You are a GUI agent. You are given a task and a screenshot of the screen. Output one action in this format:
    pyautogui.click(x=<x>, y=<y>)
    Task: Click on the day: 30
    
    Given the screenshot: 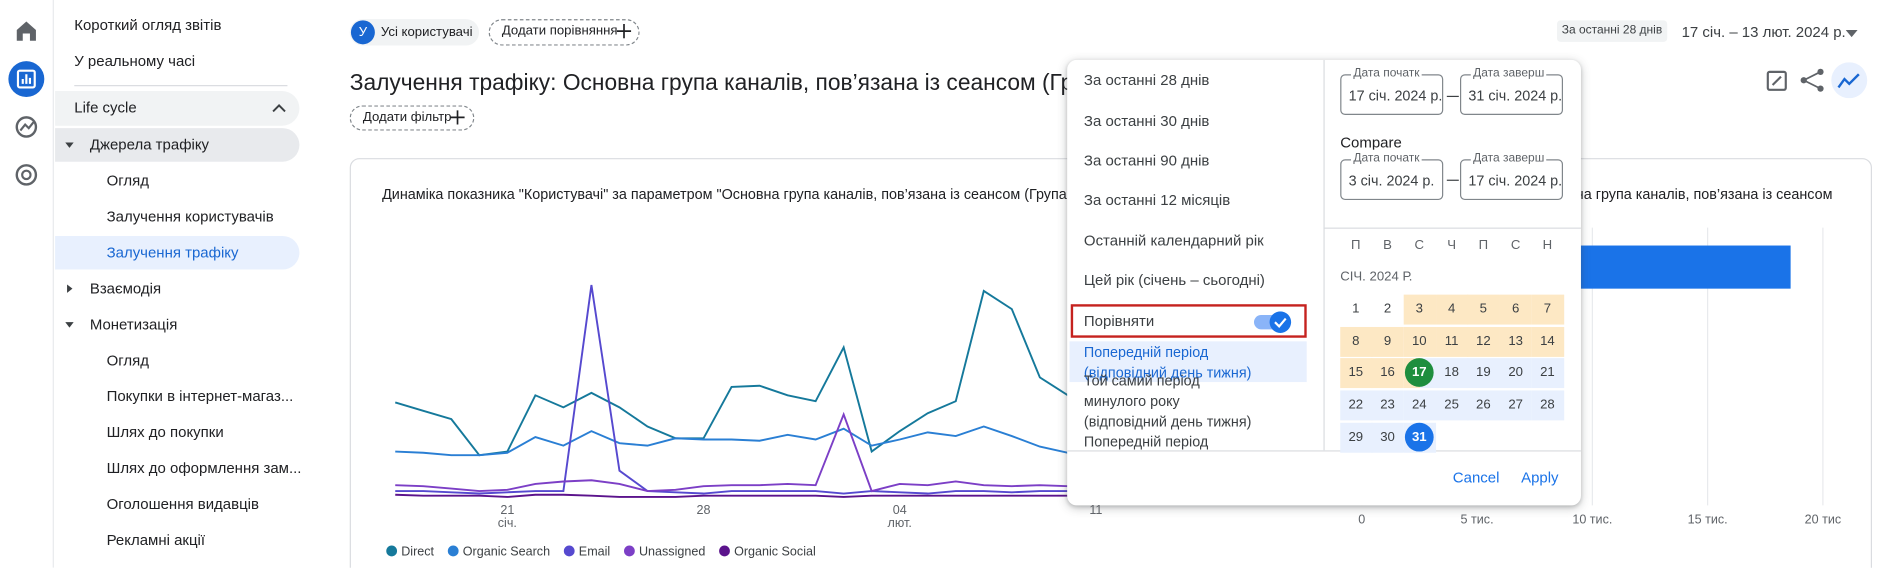 What is the action you would take?
    pyautogui.click(x=1387, y=437)
    